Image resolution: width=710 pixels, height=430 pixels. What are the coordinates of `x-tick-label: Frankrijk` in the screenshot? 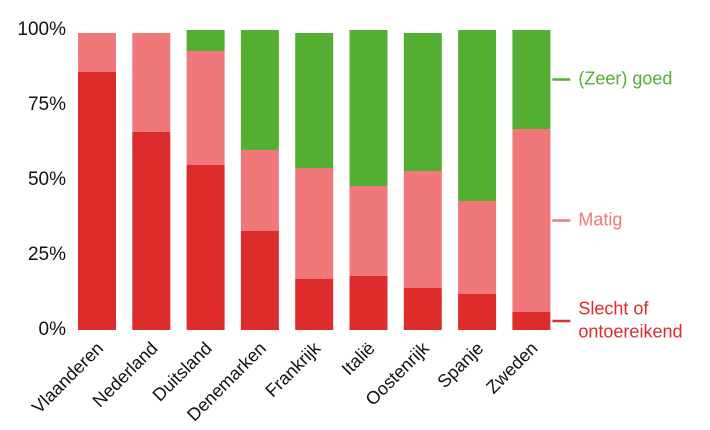 It's located at (293, 369).